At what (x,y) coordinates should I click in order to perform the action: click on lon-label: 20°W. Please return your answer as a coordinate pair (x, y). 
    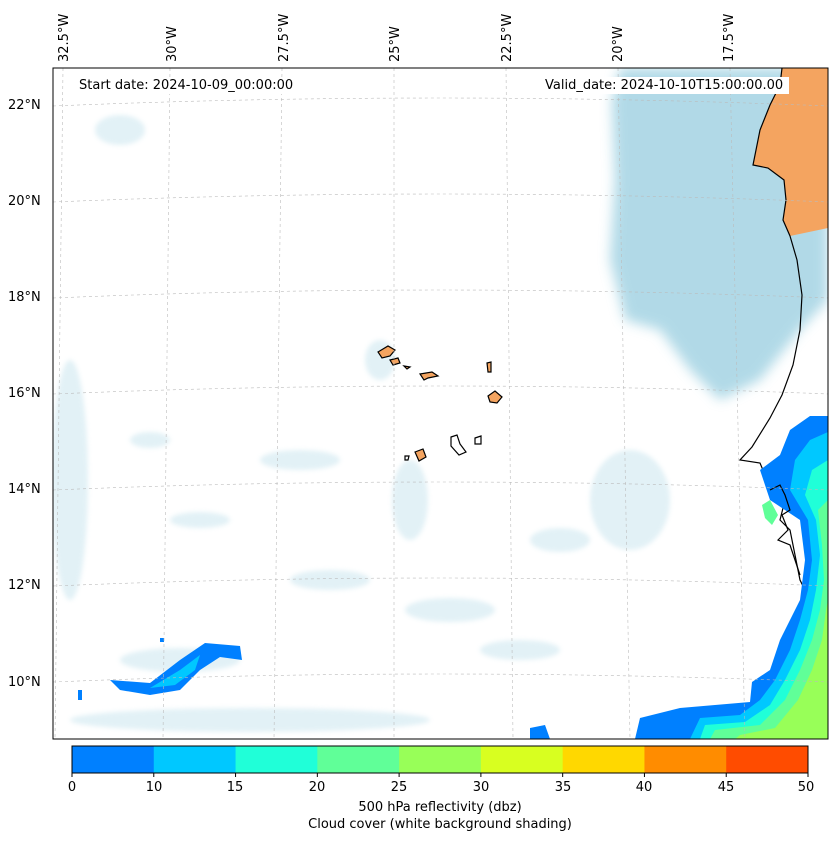
    Looking at the image, I should click on (618, 44).